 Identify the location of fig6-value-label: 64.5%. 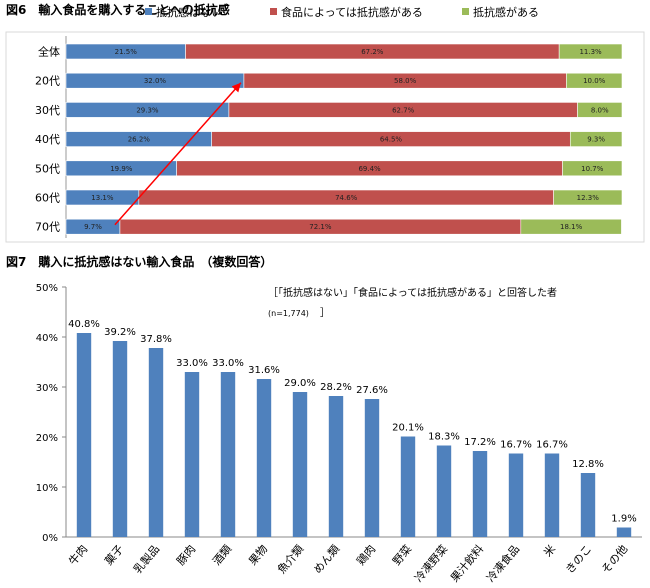
(391, 140).